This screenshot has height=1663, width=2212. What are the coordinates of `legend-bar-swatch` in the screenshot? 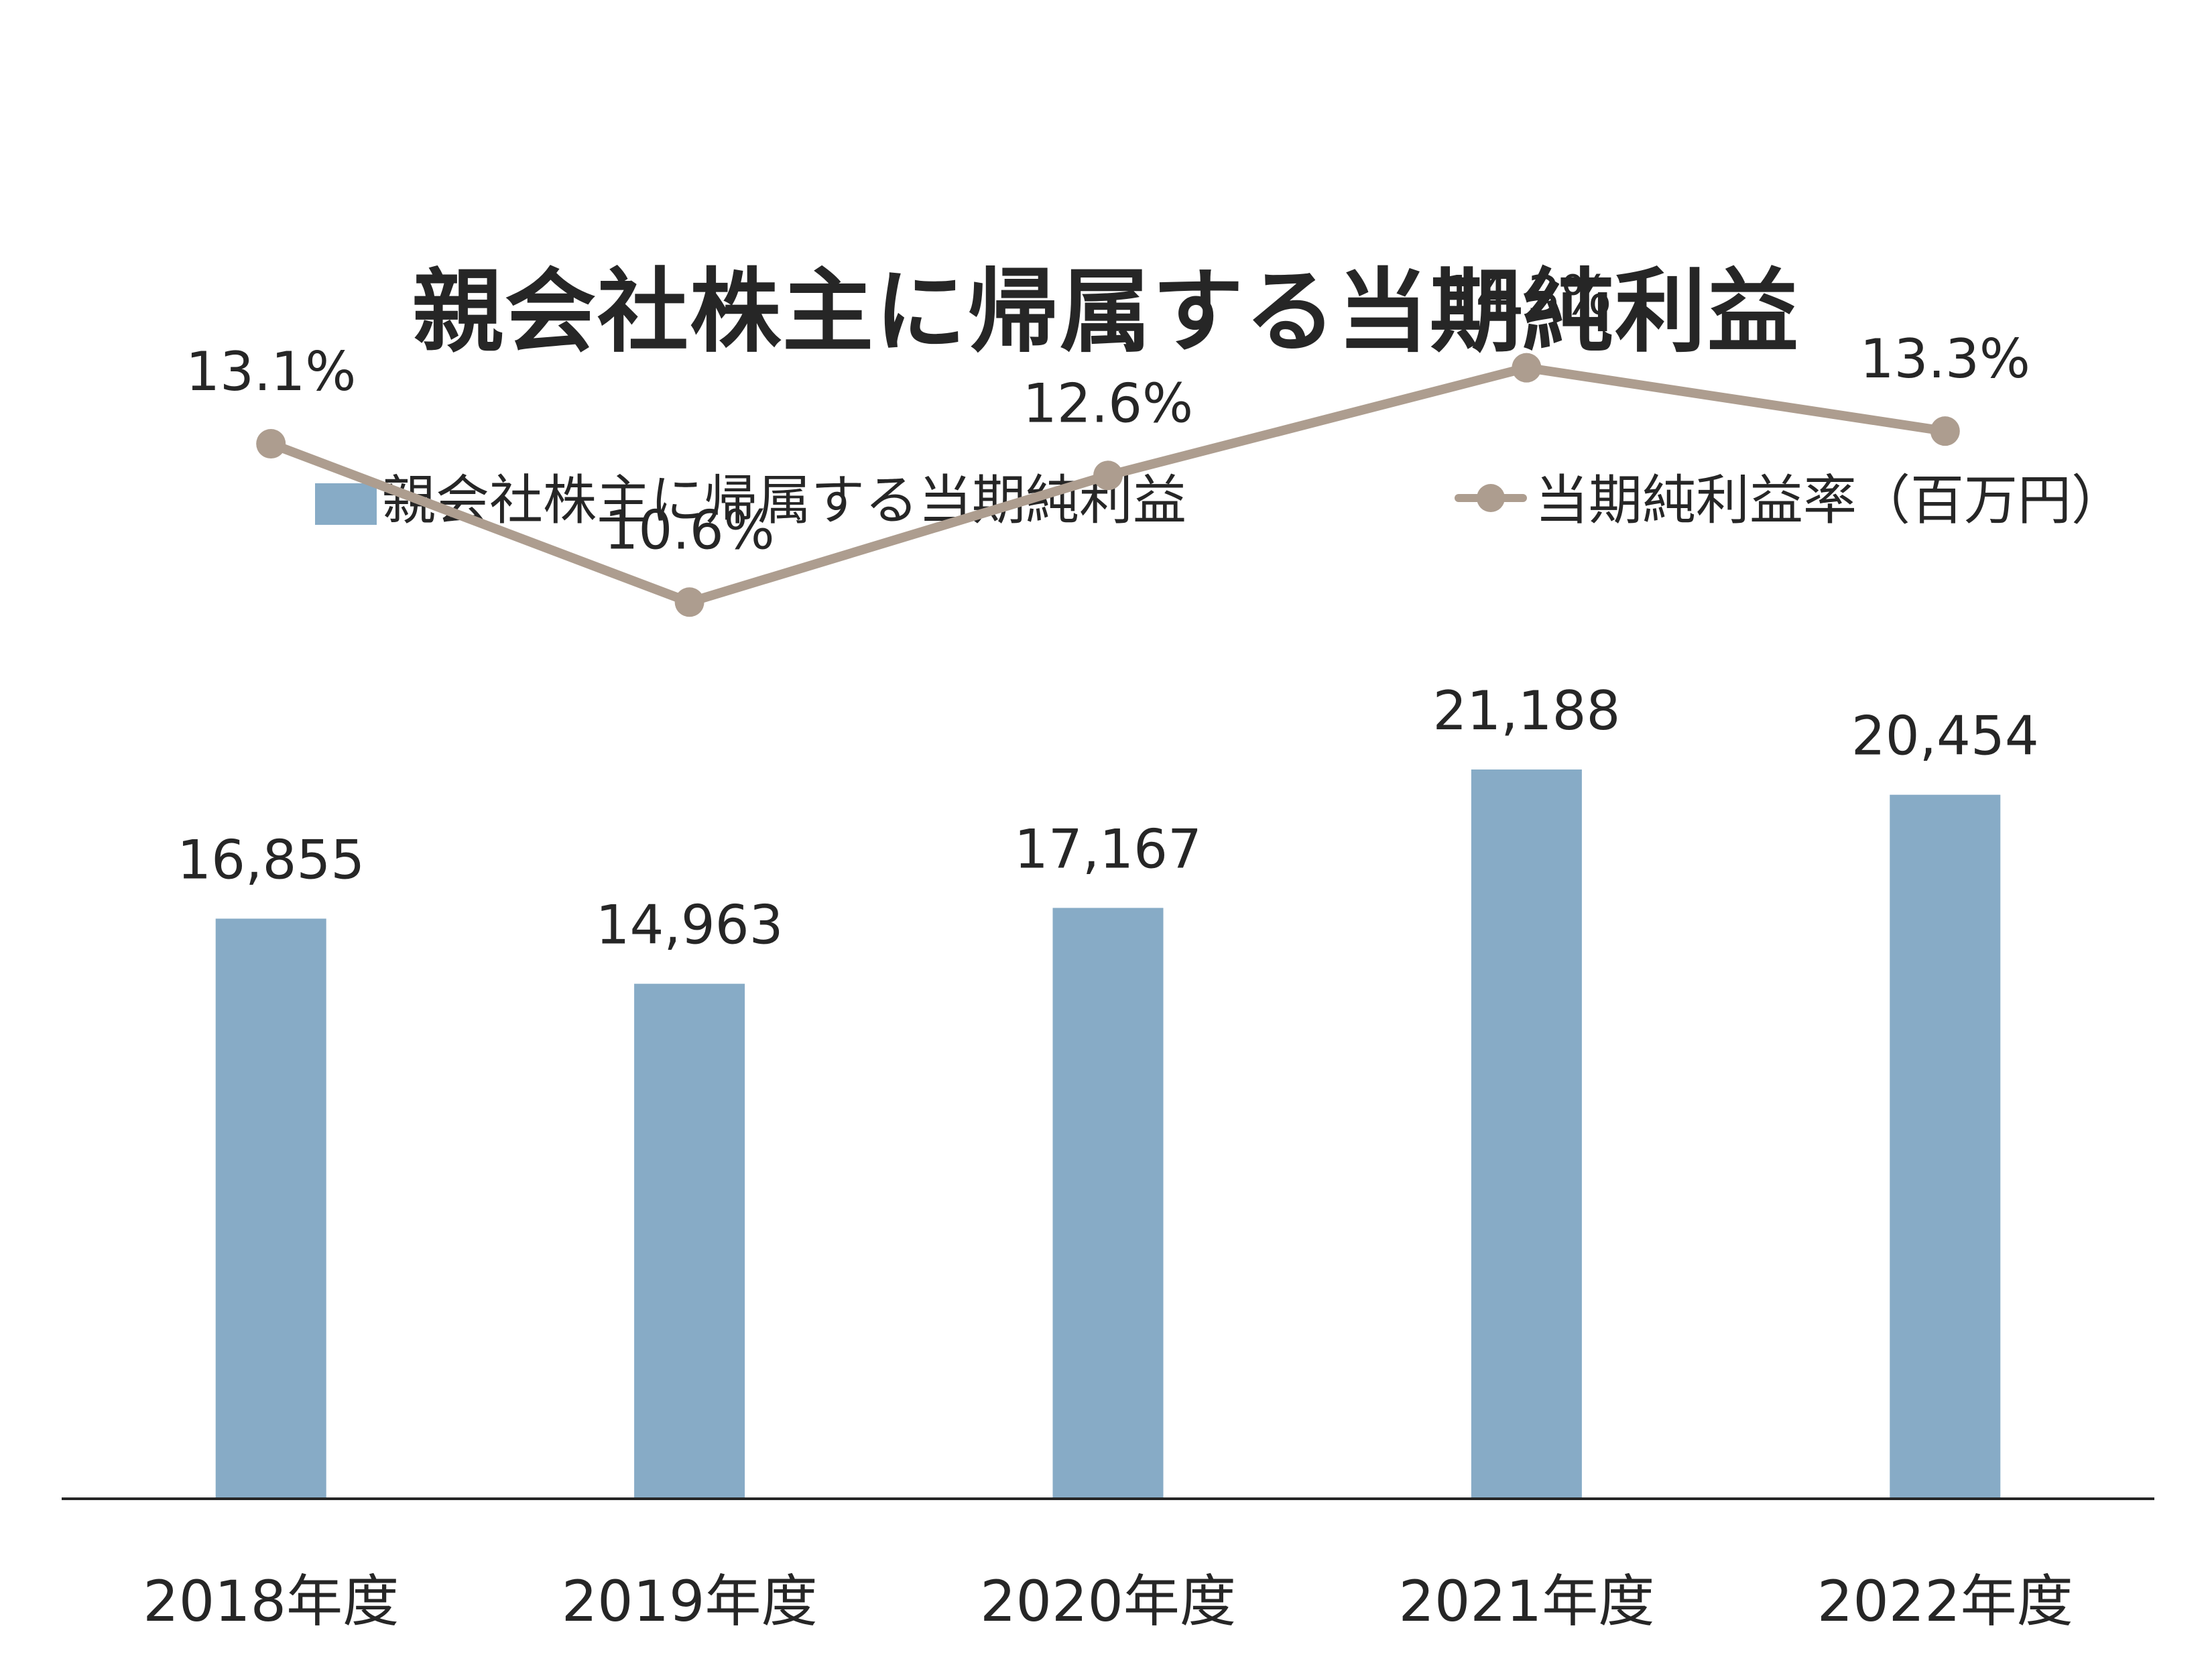 It's located at (346, 504).